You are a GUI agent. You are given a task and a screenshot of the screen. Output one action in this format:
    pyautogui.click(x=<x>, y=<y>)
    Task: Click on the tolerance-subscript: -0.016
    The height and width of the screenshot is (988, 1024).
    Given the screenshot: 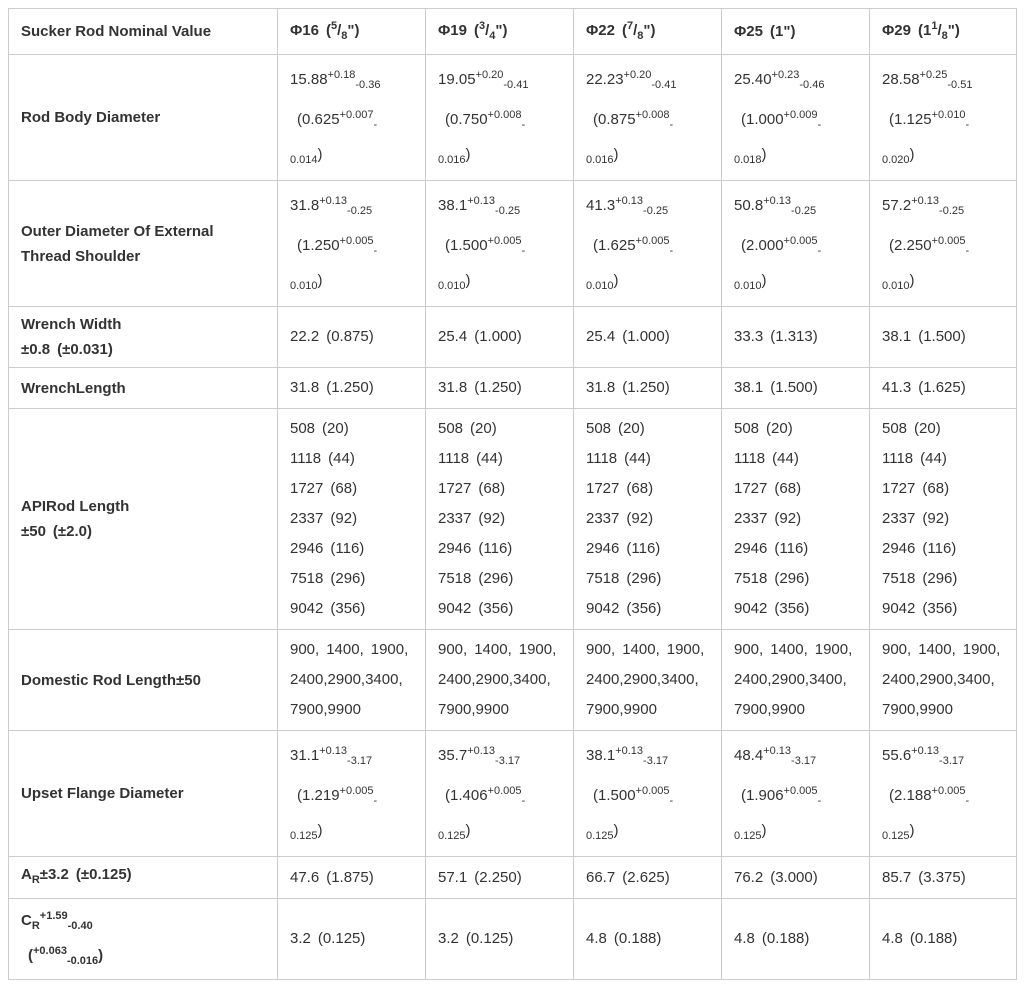 What is the action you would take?
    pyautogui.click(x=630, y=142)
    